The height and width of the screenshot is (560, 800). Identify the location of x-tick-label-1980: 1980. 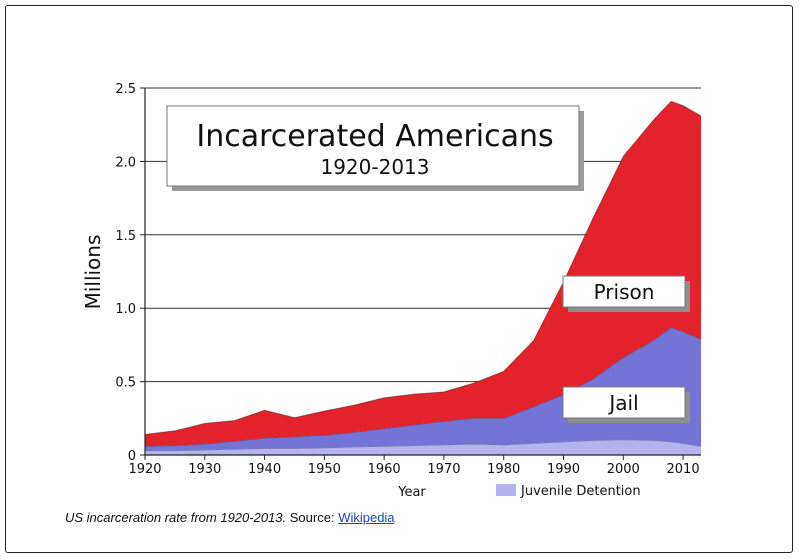
(503, 469).